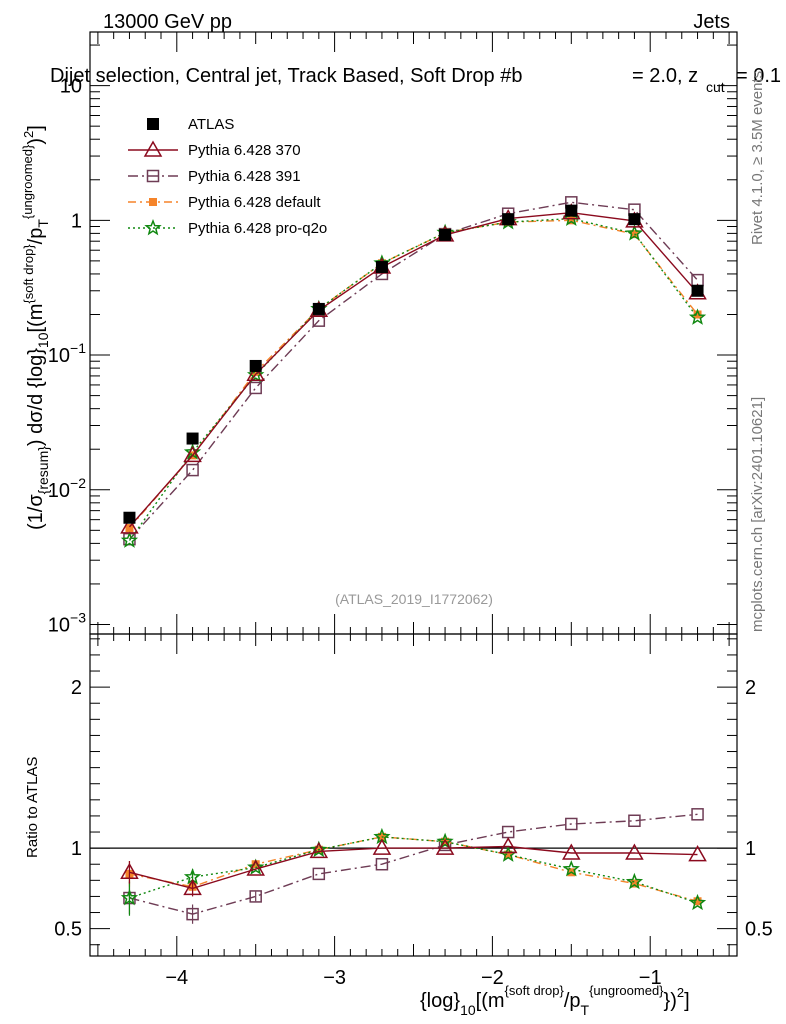 This screenshot has width=786, height=1024. I want to click on x-tick-label: −4, so click(176, 978).